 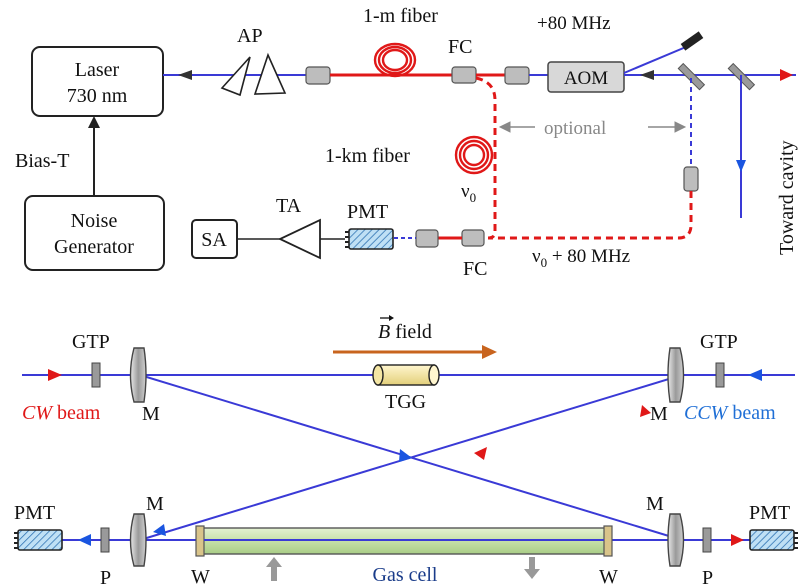 What do you see at coordinates (475, 269) in the screenshot?
I see `fc-bottom-label: FC` at bounding box center [475, 269].